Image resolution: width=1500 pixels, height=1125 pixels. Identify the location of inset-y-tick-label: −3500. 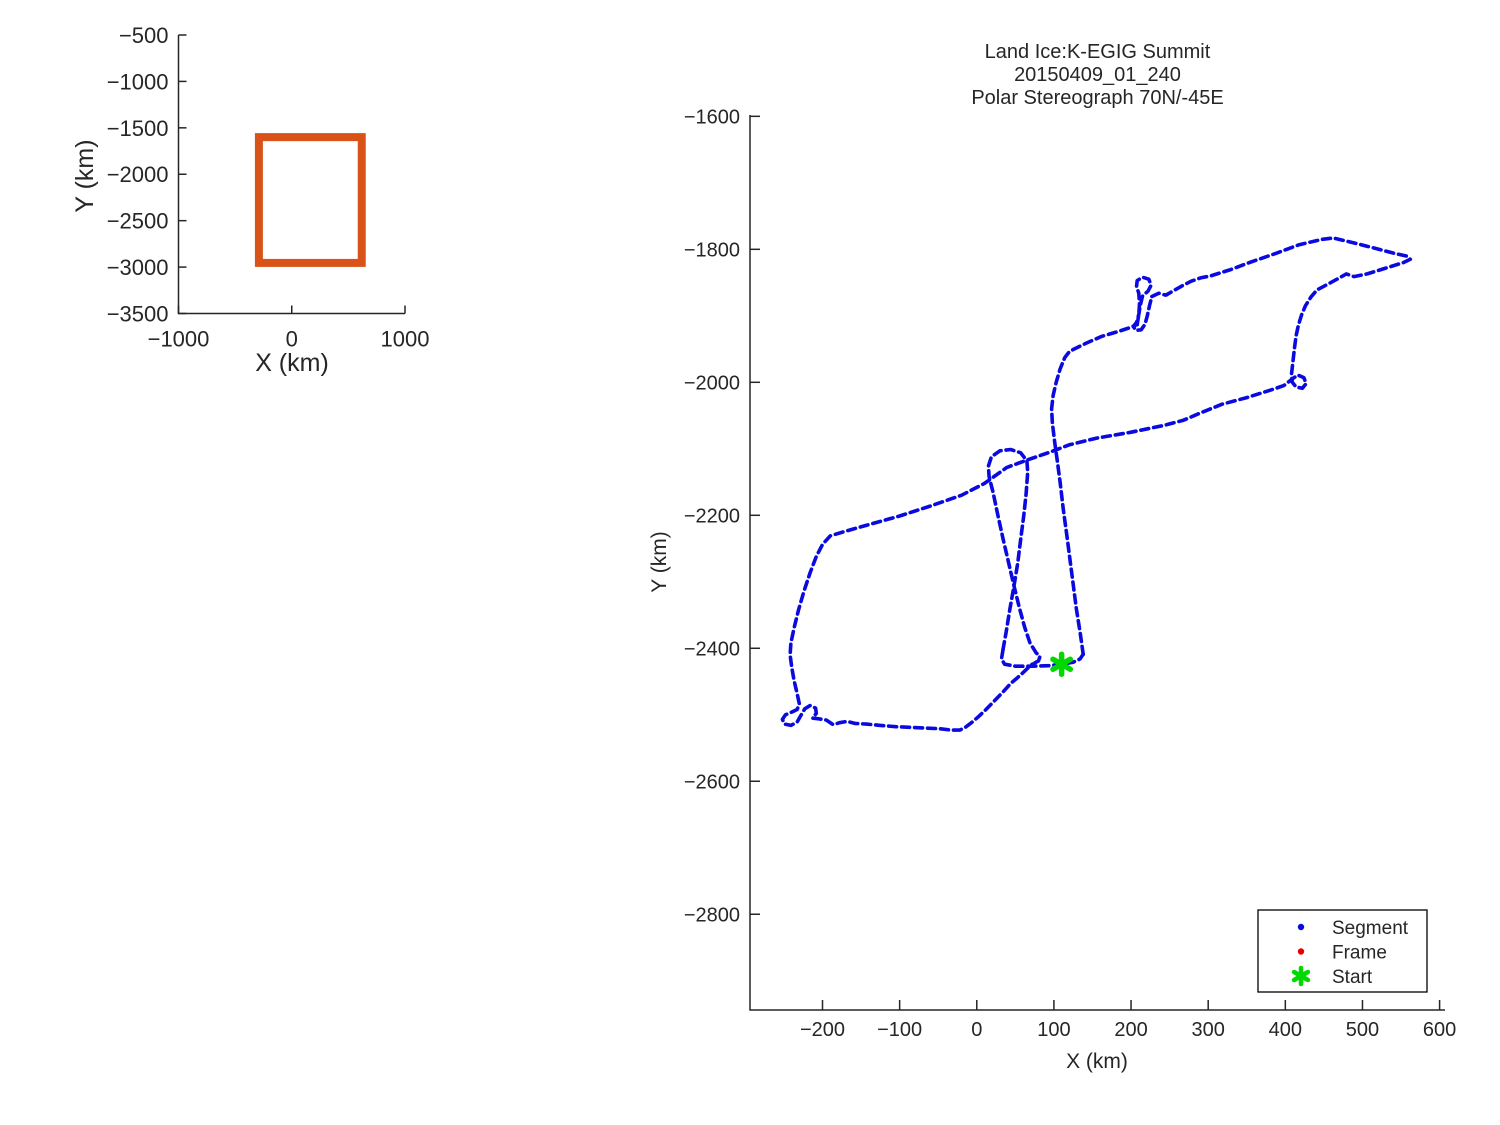
(138, 313).